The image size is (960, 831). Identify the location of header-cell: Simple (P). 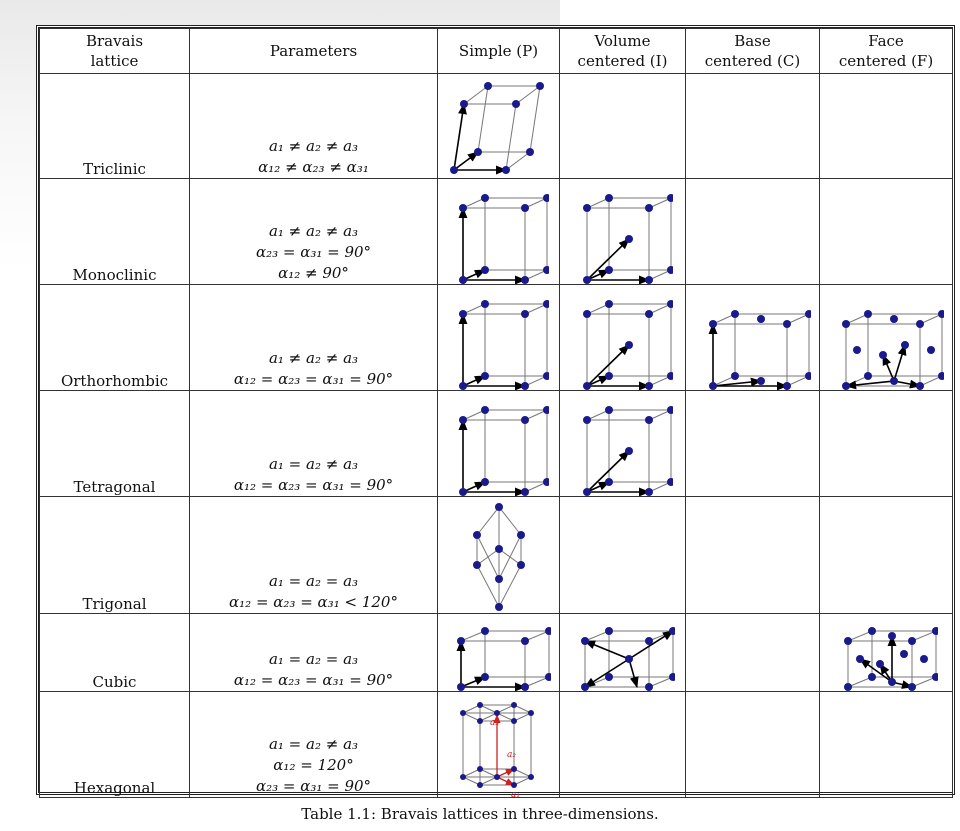
(498, 51).